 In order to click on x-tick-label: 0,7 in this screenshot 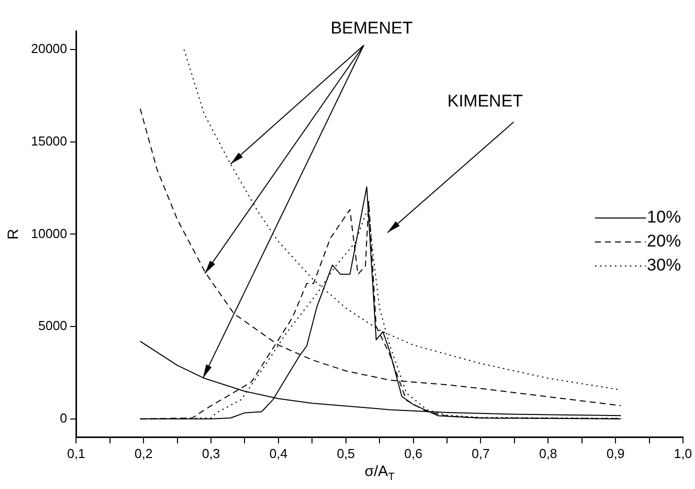, I will do `click(481, 453)`.